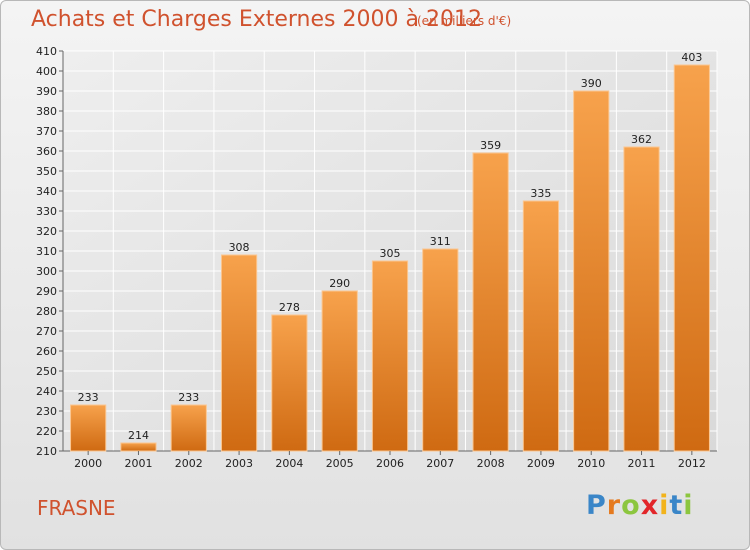 The height and width of the screenshot is (550, 750). I want to click on y-tick-label: 410, so click(46, 51).